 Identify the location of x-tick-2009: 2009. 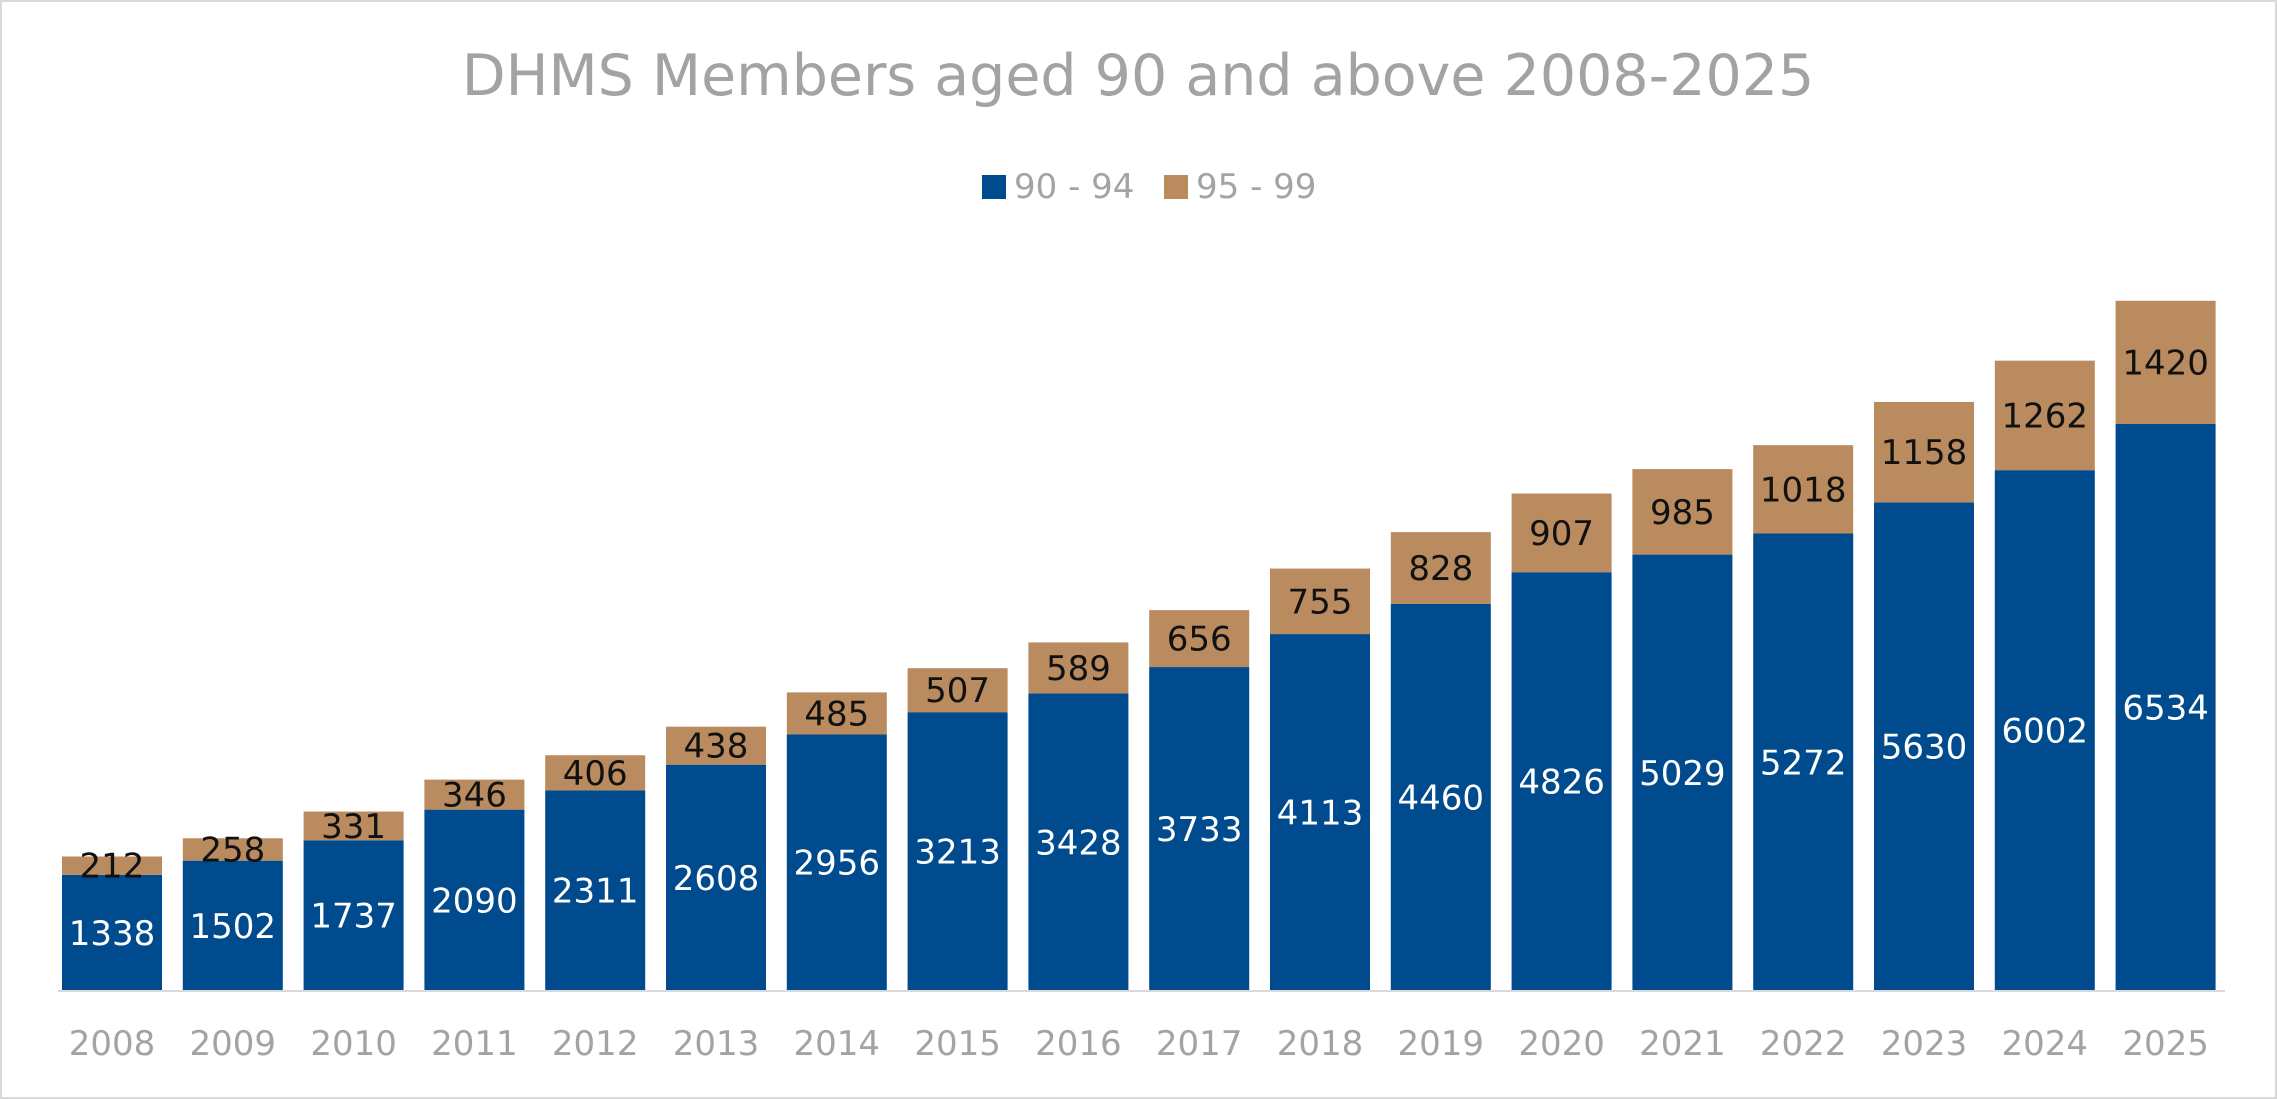
(233, 1044).